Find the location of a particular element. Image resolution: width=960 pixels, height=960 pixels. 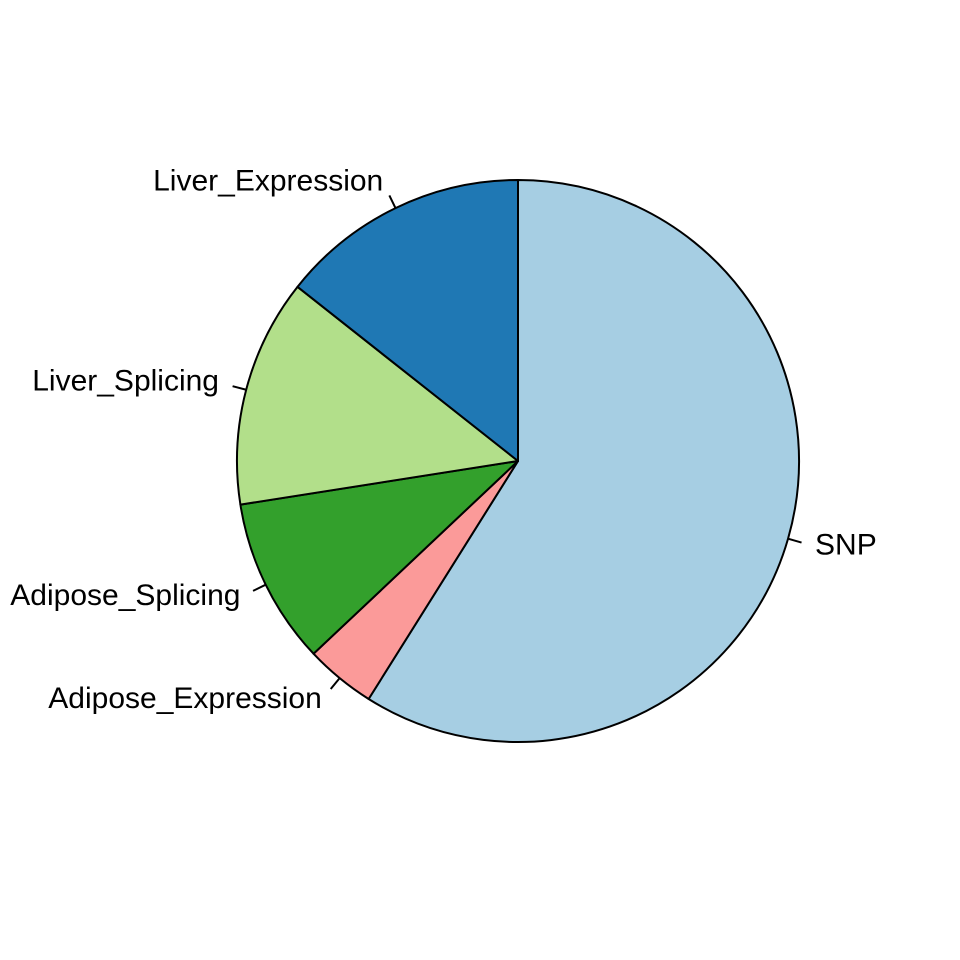

pie-label-snp: SNP is located at coordinates (846, 544).